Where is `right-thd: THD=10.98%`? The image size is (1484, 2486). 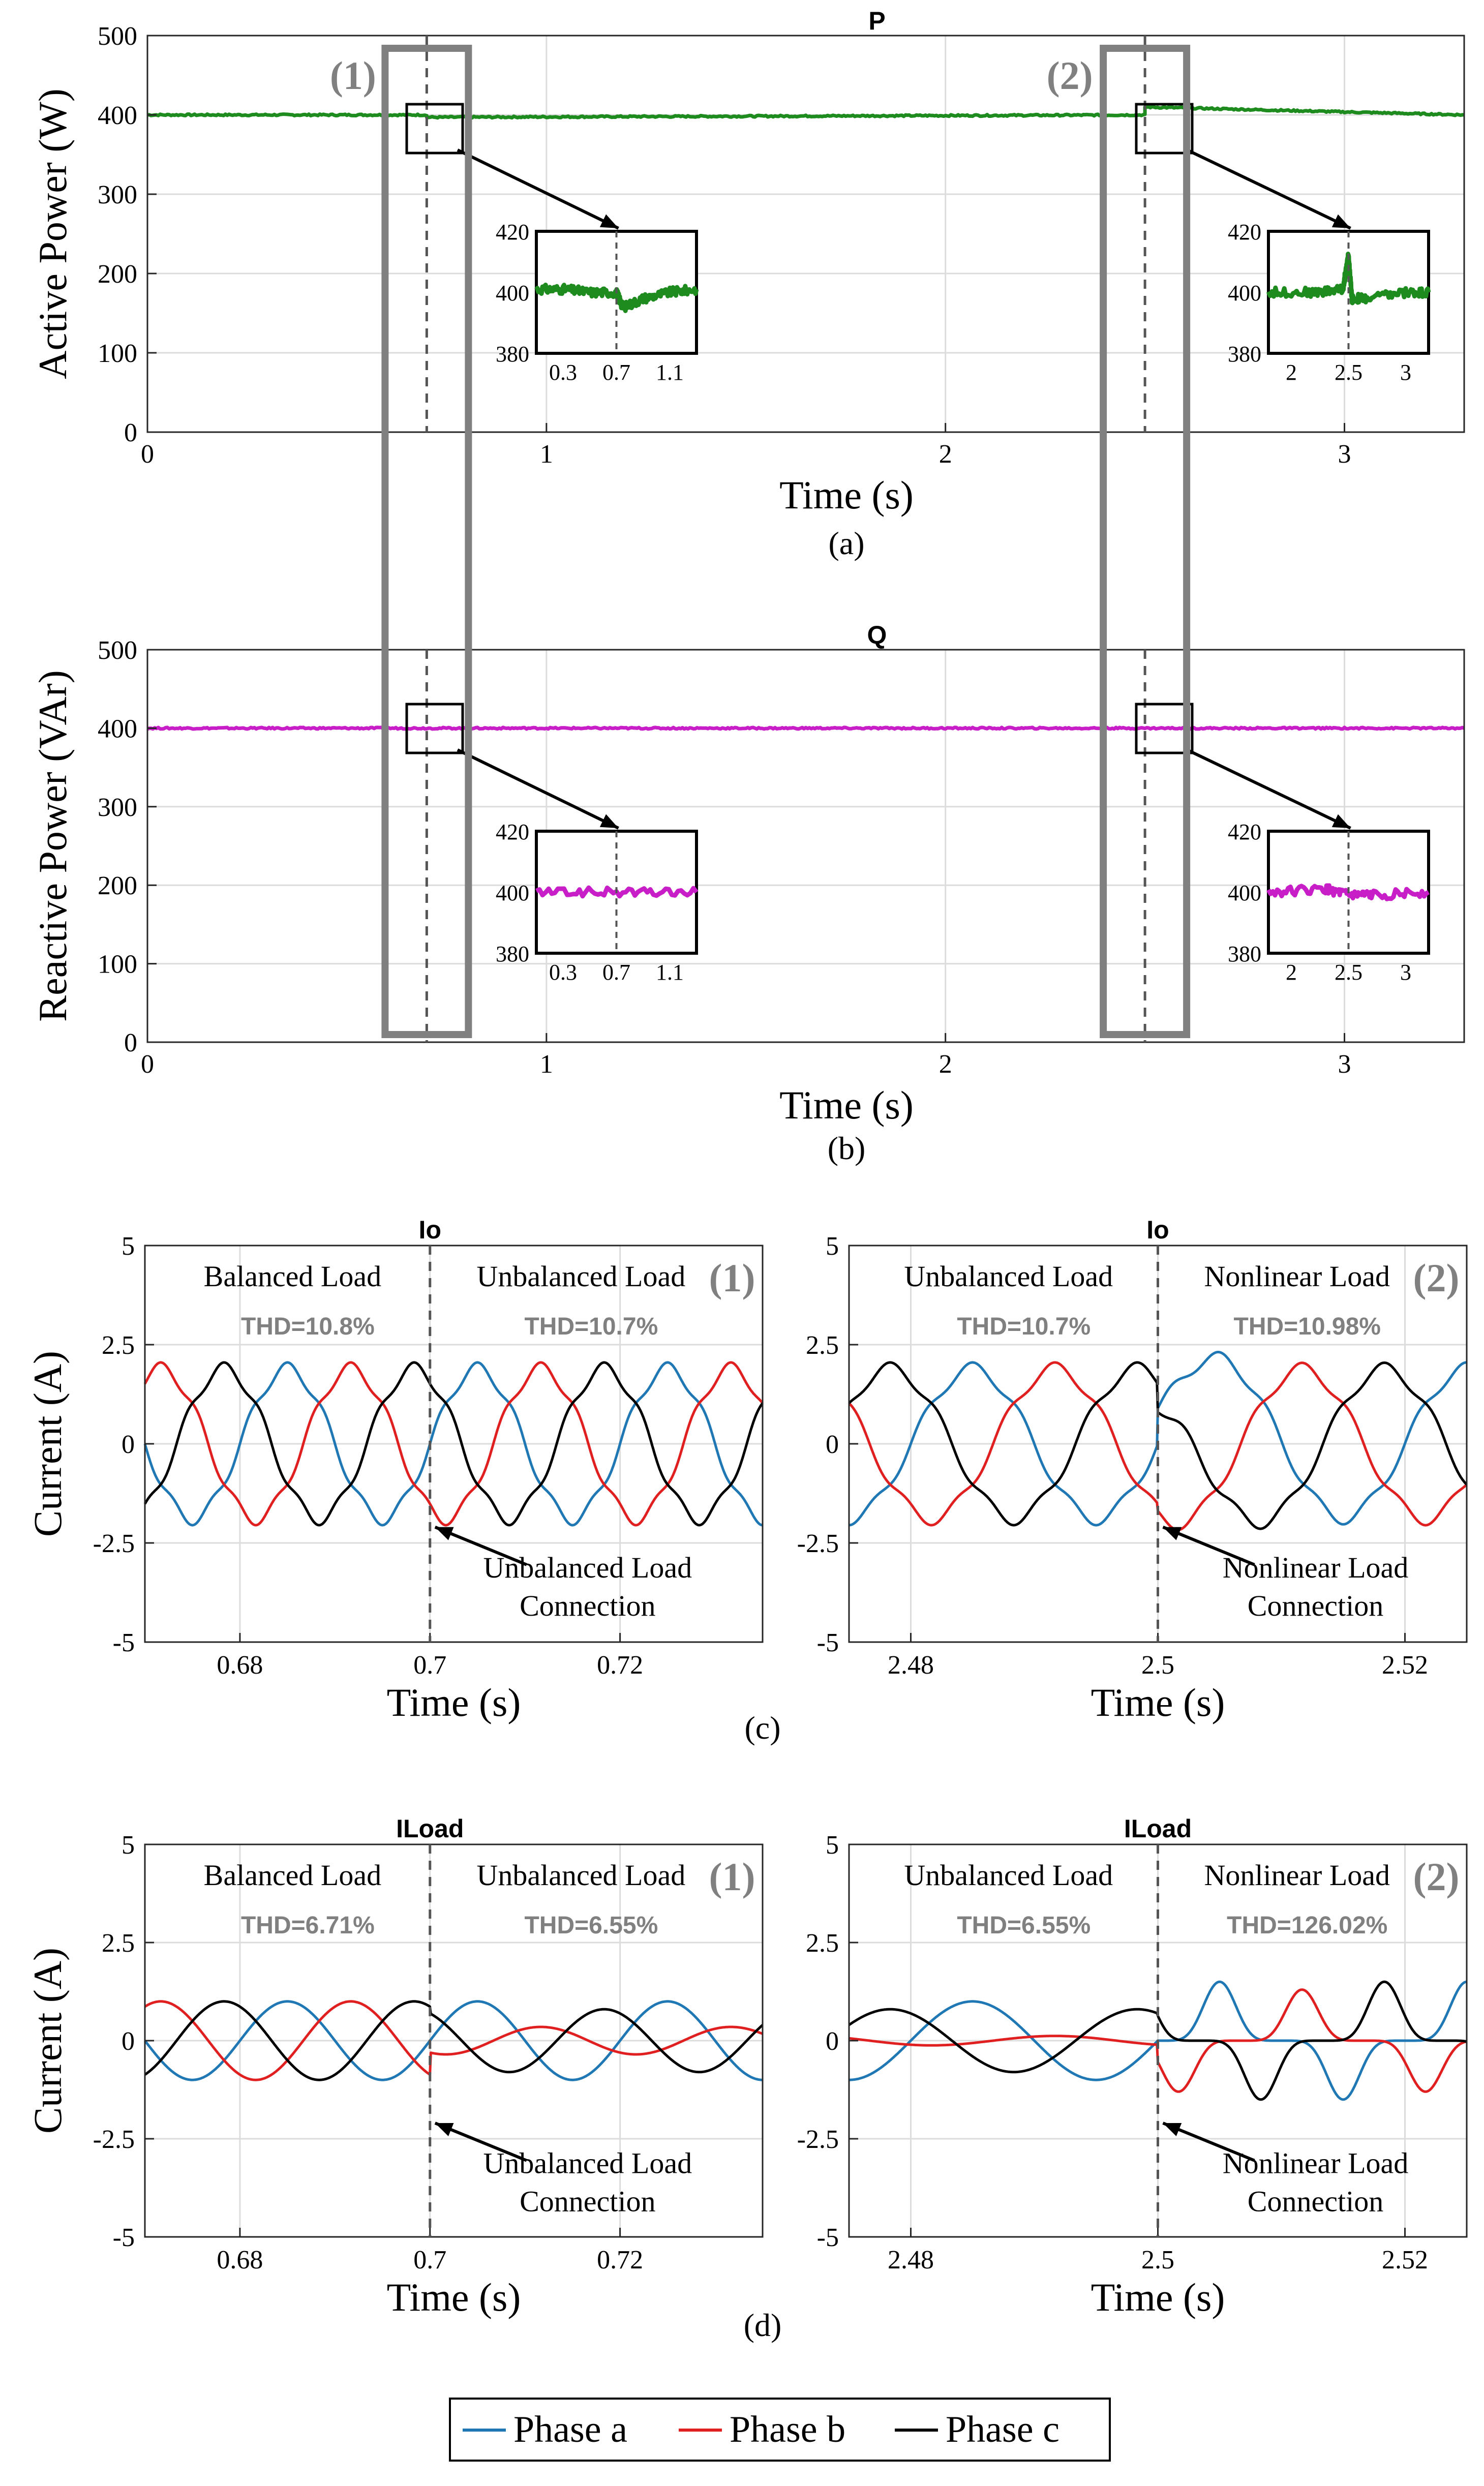 right-thd: THD=10.98% is located at coordinates (1307, 1326).